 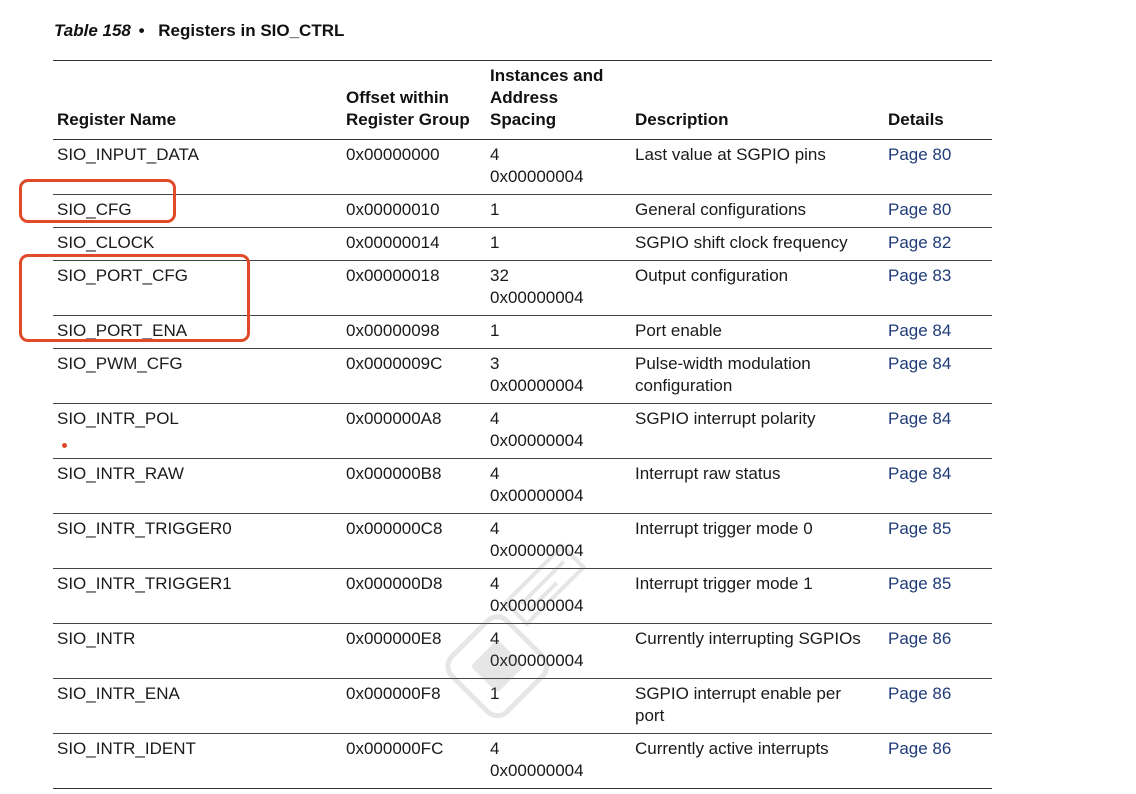 I want to click on description-line: Port enable, so click(x=678, y=330).